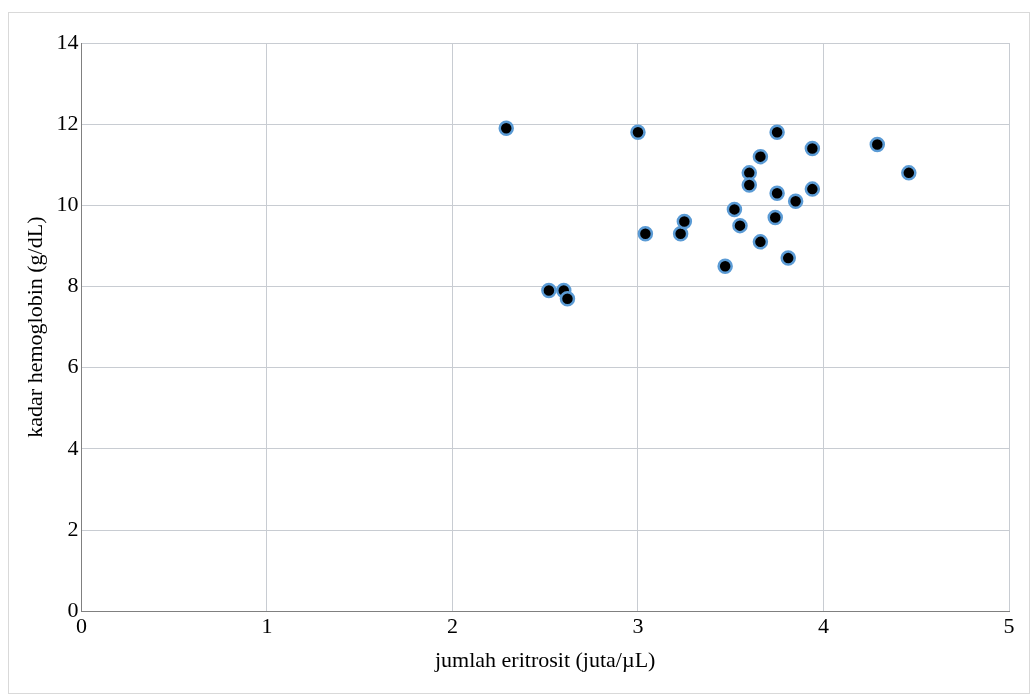  Describe the element at coordinates (638, 626) in the screenshot. I see `x-tick-label: 3` at that location.